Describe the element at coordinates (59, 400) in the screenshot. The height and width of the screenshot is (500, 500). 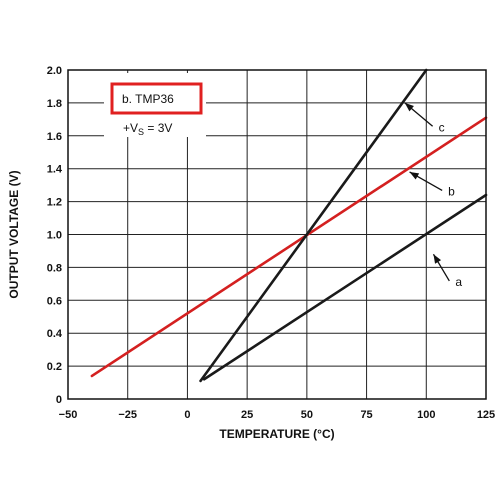
I see `y-tick-label: 0` at that location.